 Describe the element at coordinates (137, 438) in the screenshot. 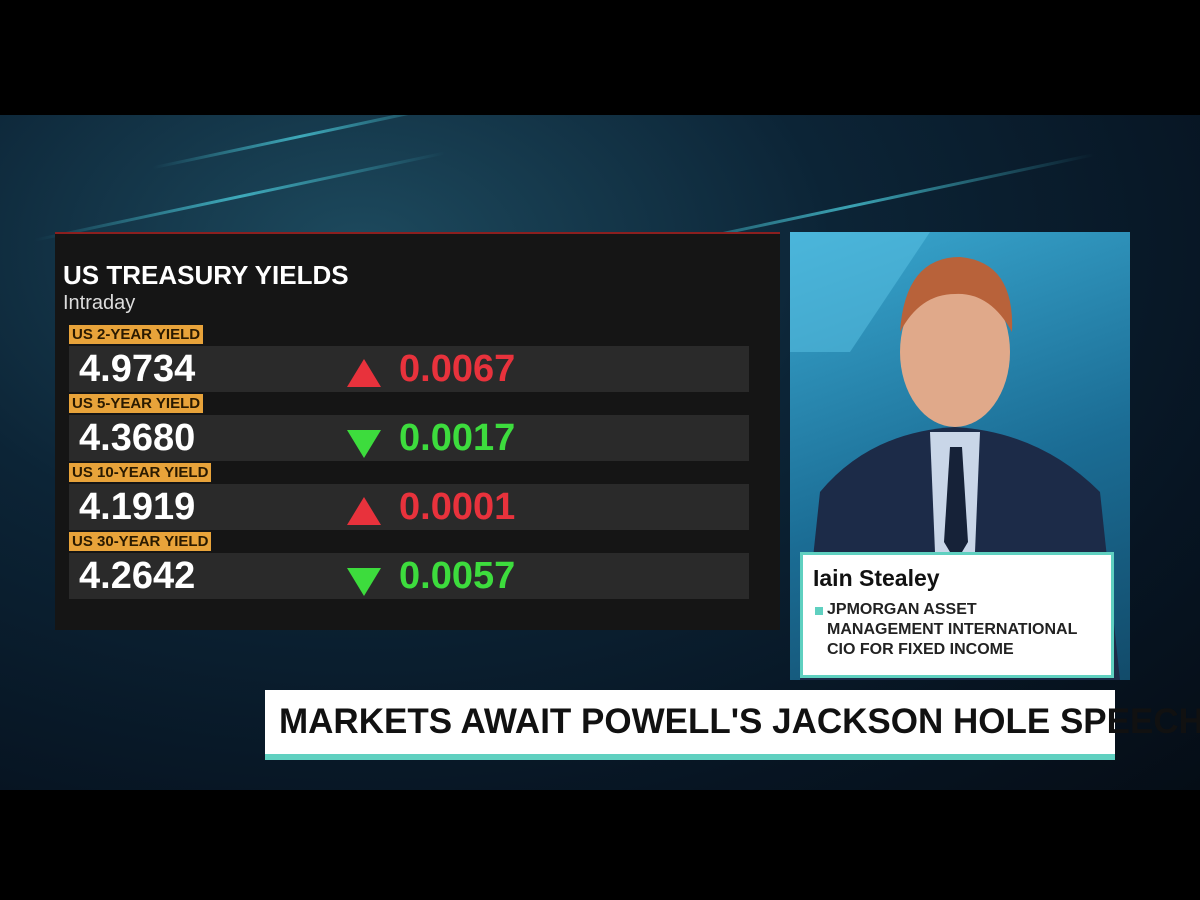

I see `yield-value: 4.3680` at that location.